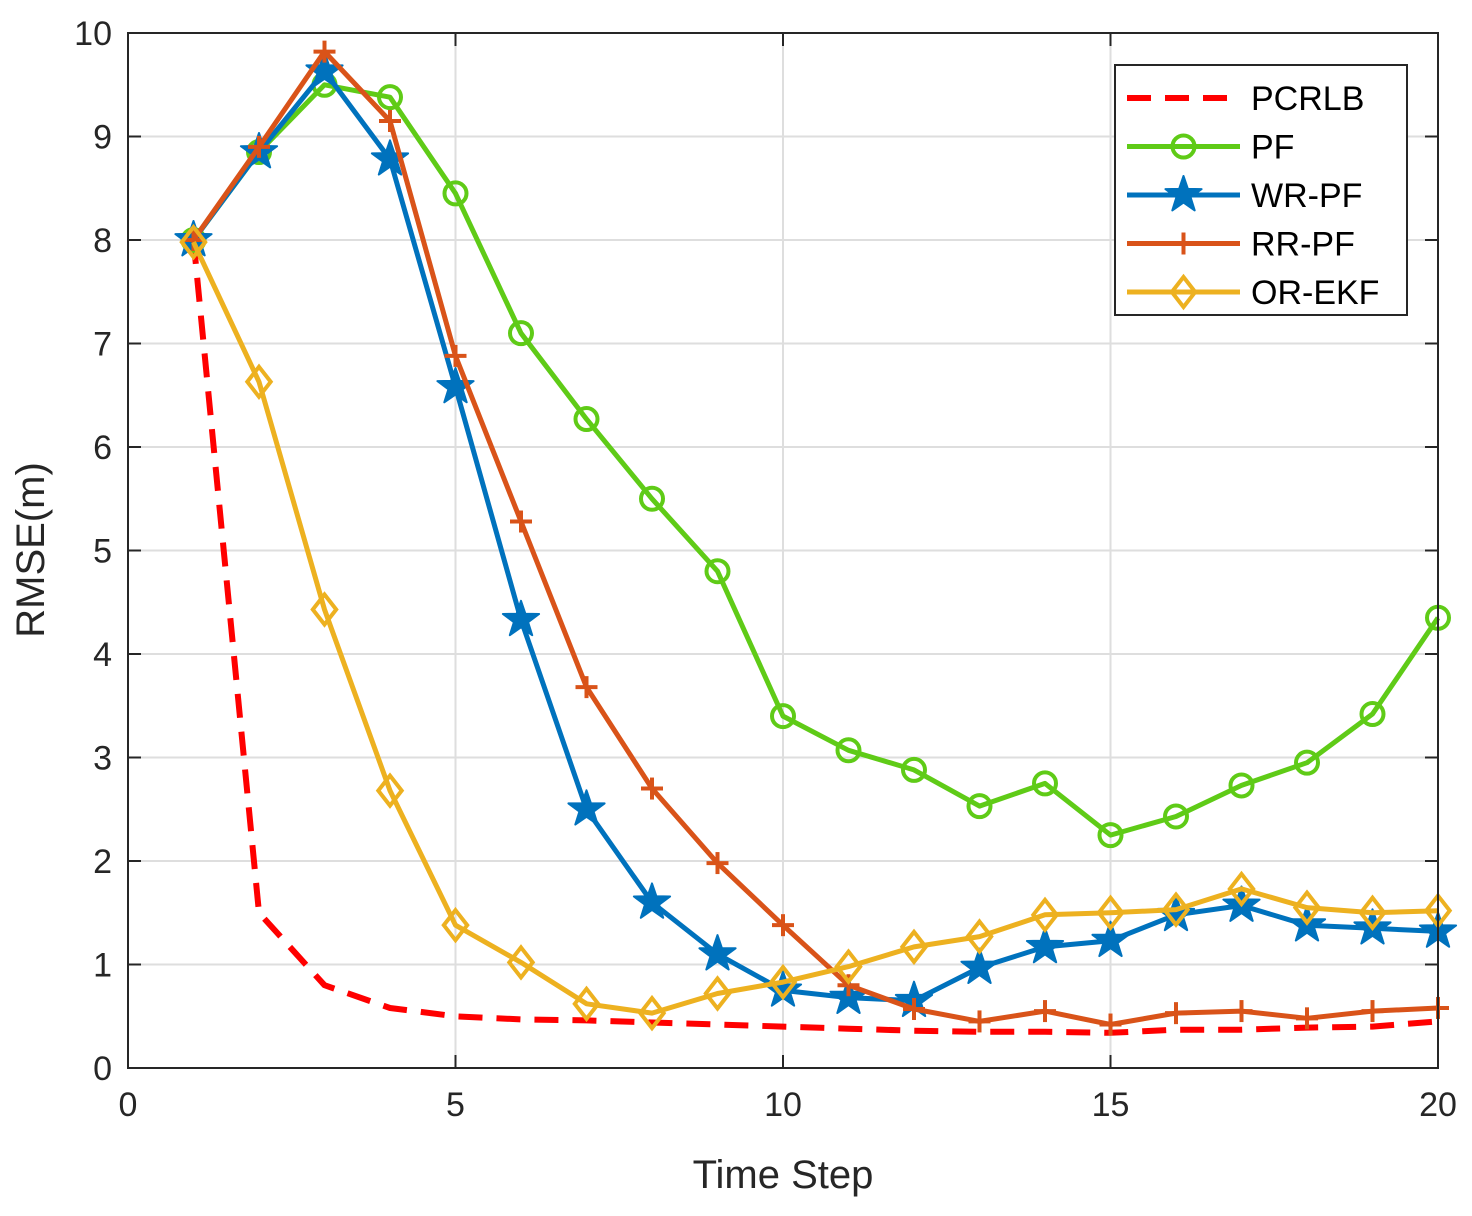  I want to click on x-tick-label: 20, so click(1438, 1105).